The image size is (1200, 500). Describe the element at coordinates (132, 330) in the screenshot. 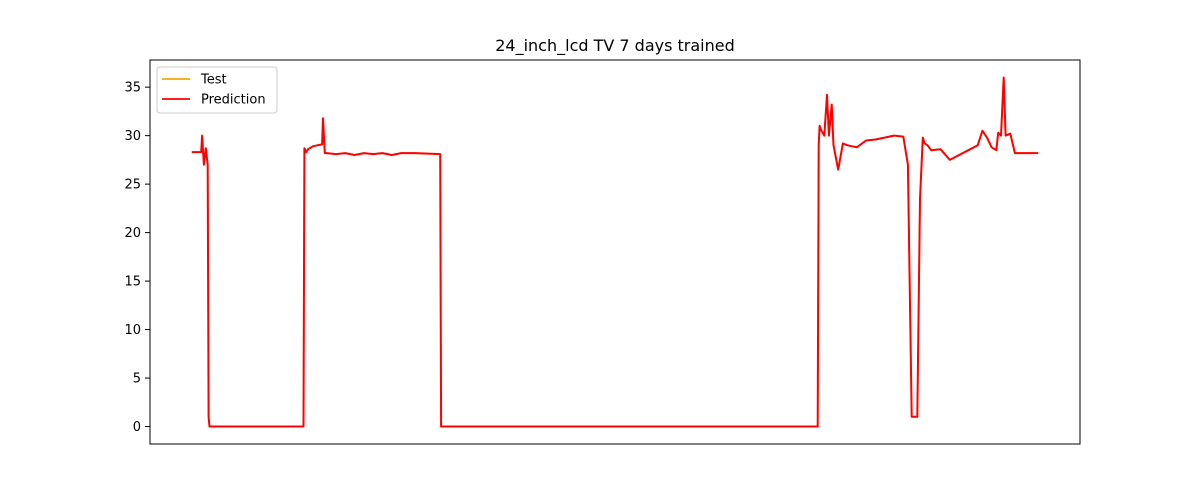

I see `y-tick-label: 10` at that location.